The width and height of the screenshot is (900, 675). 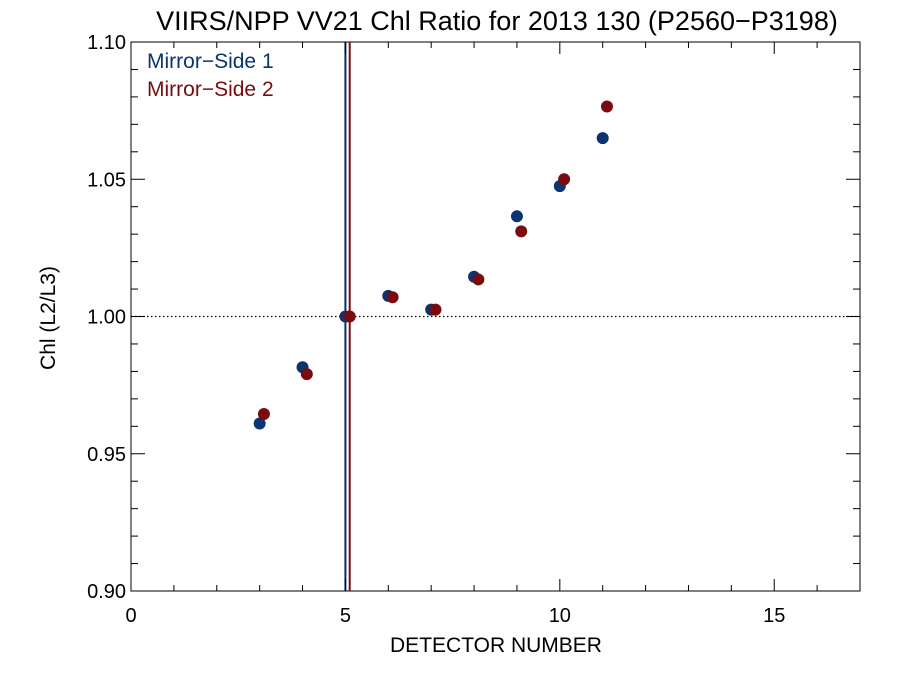 I want to click on legend-mirror-side-2: Mirror−Side 2, so click(x=210, y=89).